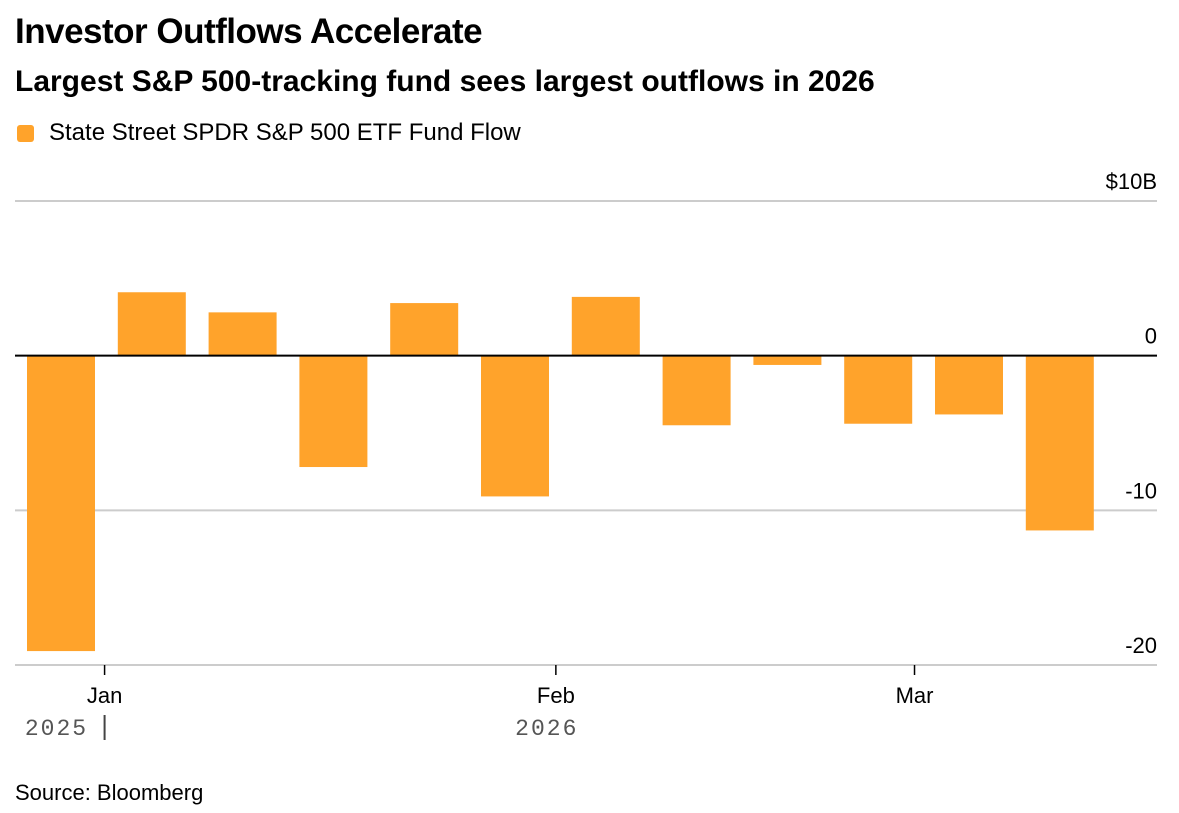 This screenshot has width=1179, height=813. Describe the element at coordinates (104, 695) in the screenshot. I see `x-tick-label: Jan` at that location.